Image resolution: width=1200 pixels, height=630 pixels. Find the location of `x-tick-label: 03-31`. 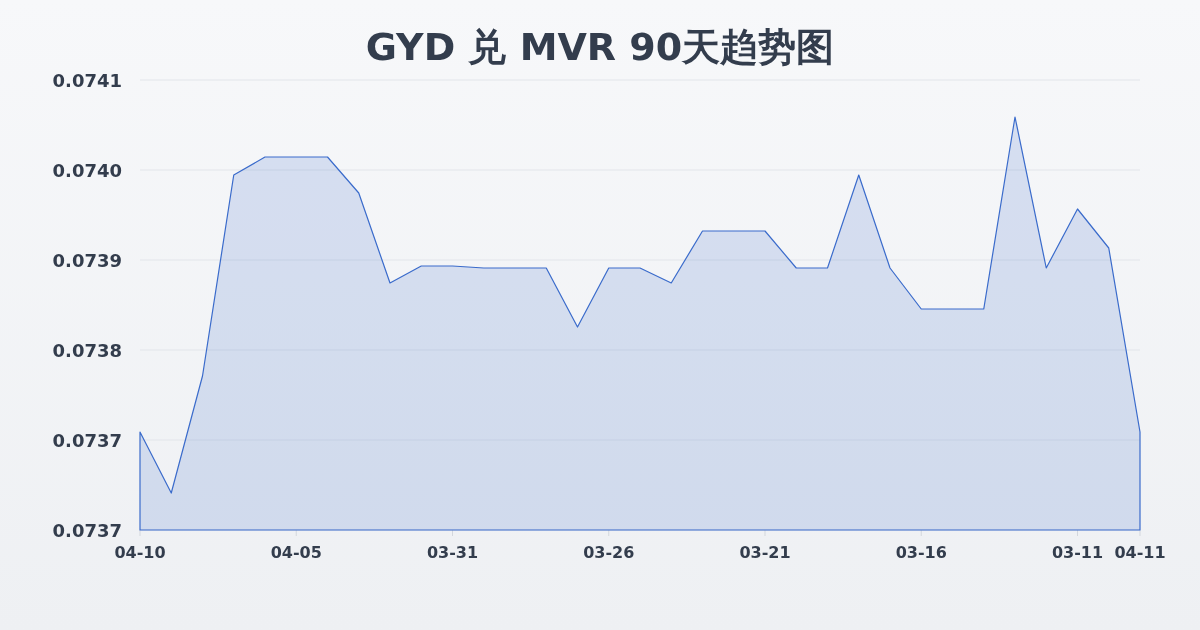

x-tick-label: 03-31 is located at coordinates (452, 552).